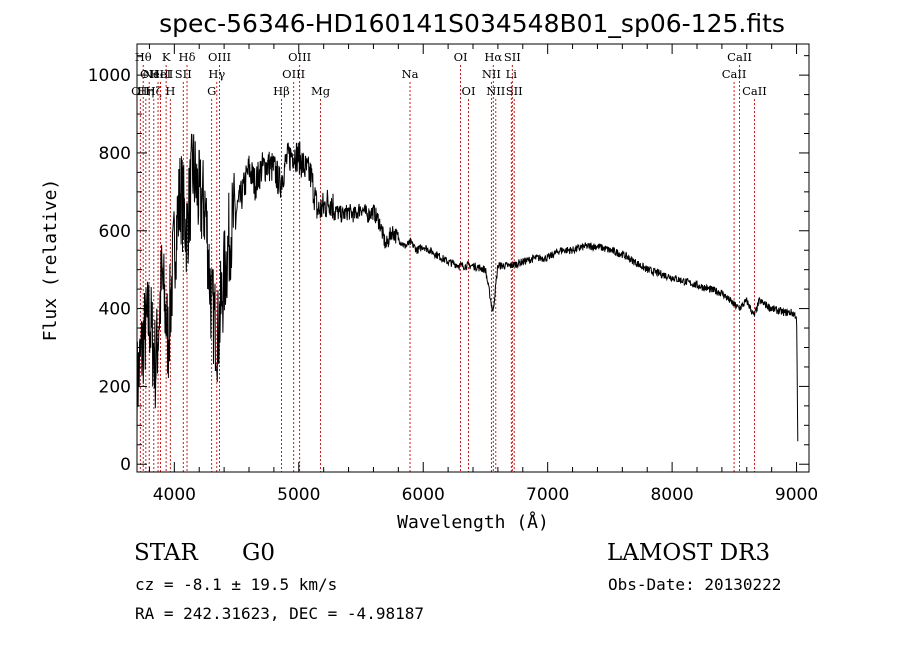 The width and height of the screenshot is (900, 649). I want to click on x-tick-label: 8000, so click(671, 495).